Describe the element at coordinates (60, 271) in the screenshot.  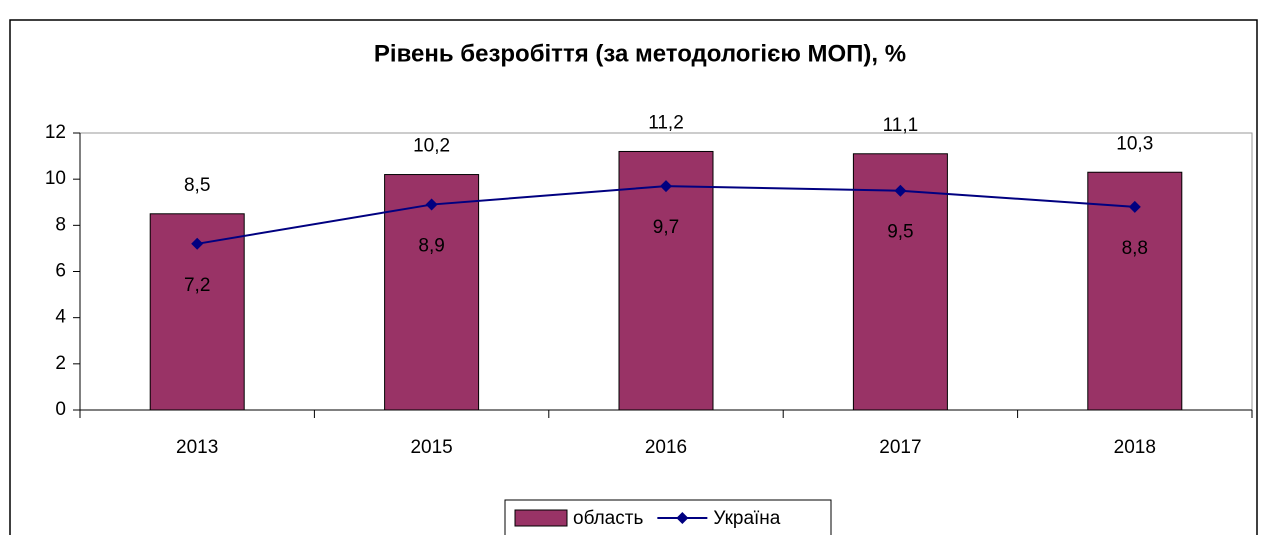
I see `y-tick-label: 6` at that location.